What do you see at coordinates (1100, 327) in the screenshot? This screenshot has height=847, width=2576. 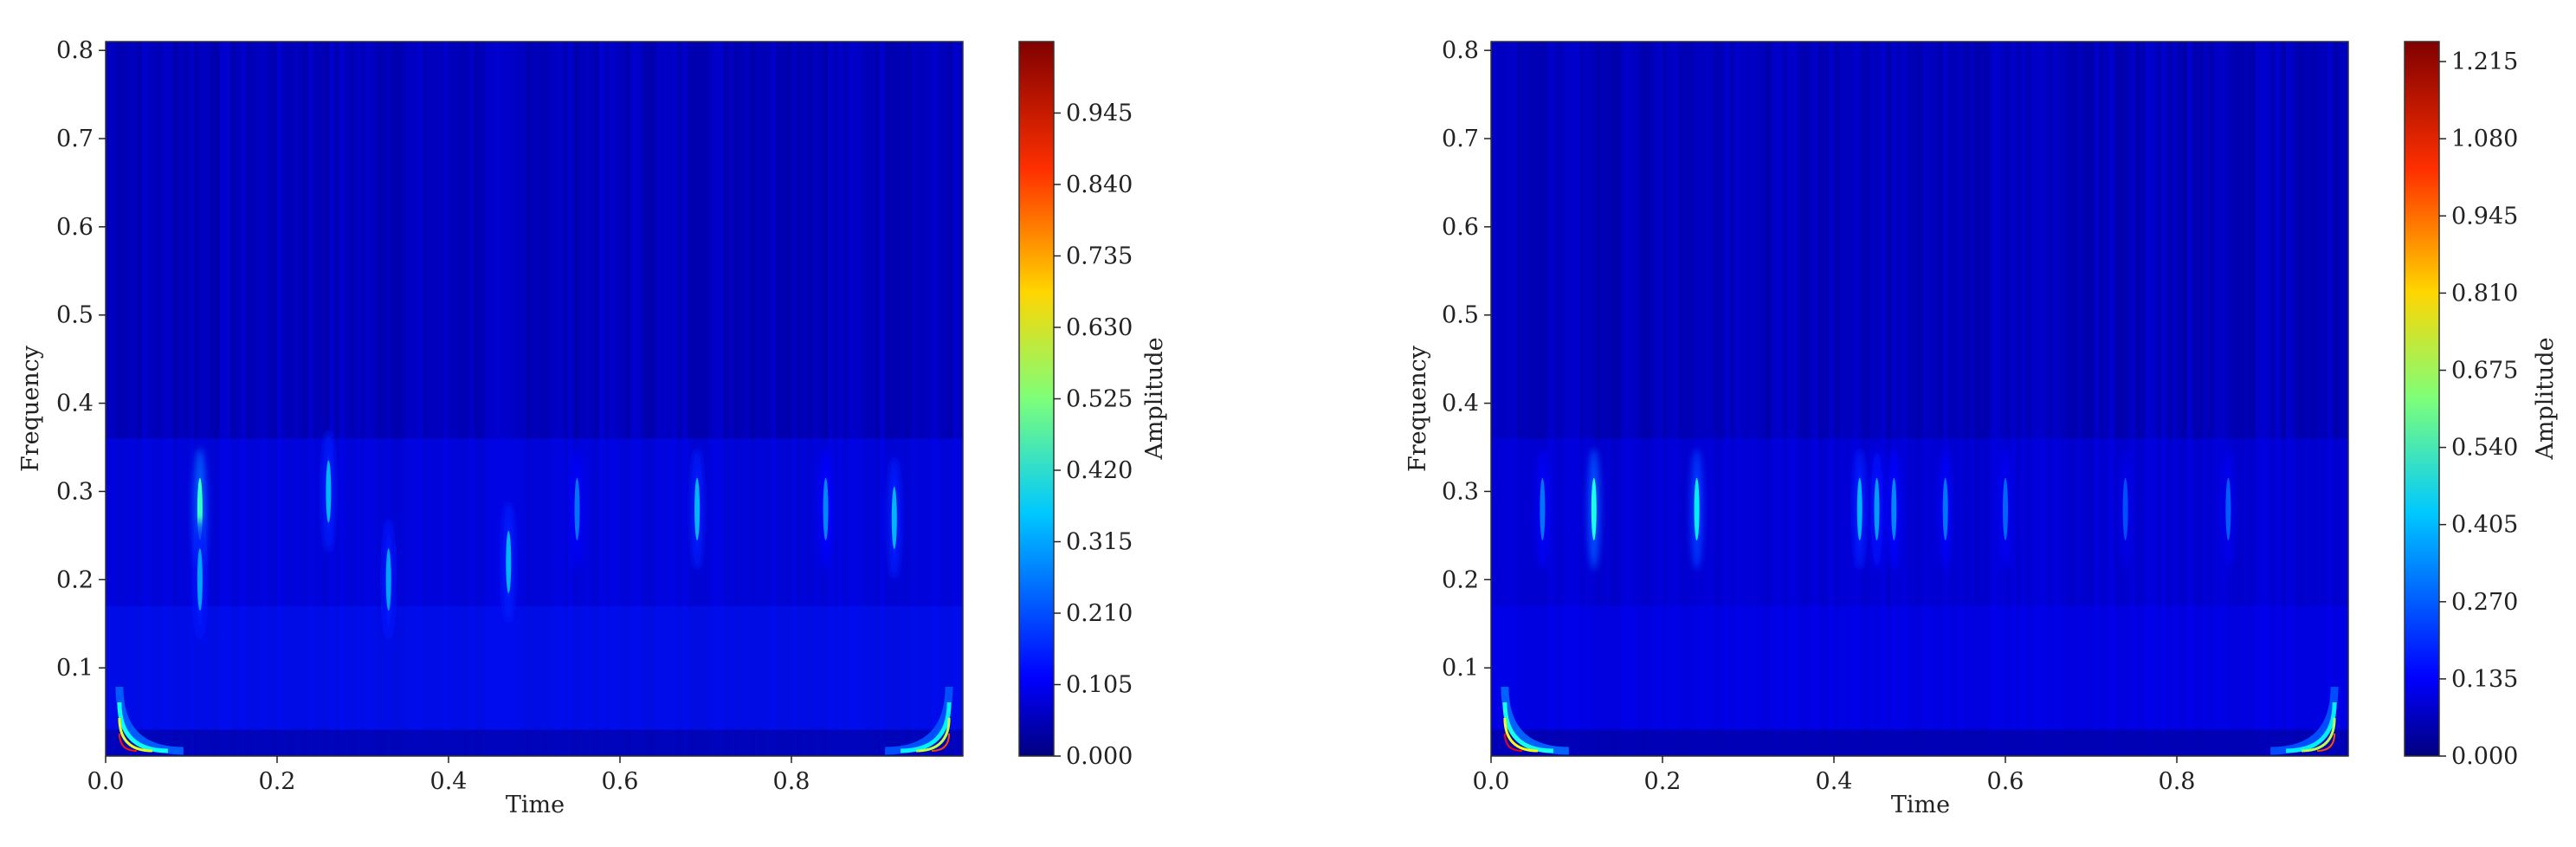 I see `colorbar-tick-label: 0.630` at bounding box center [1100, 327].